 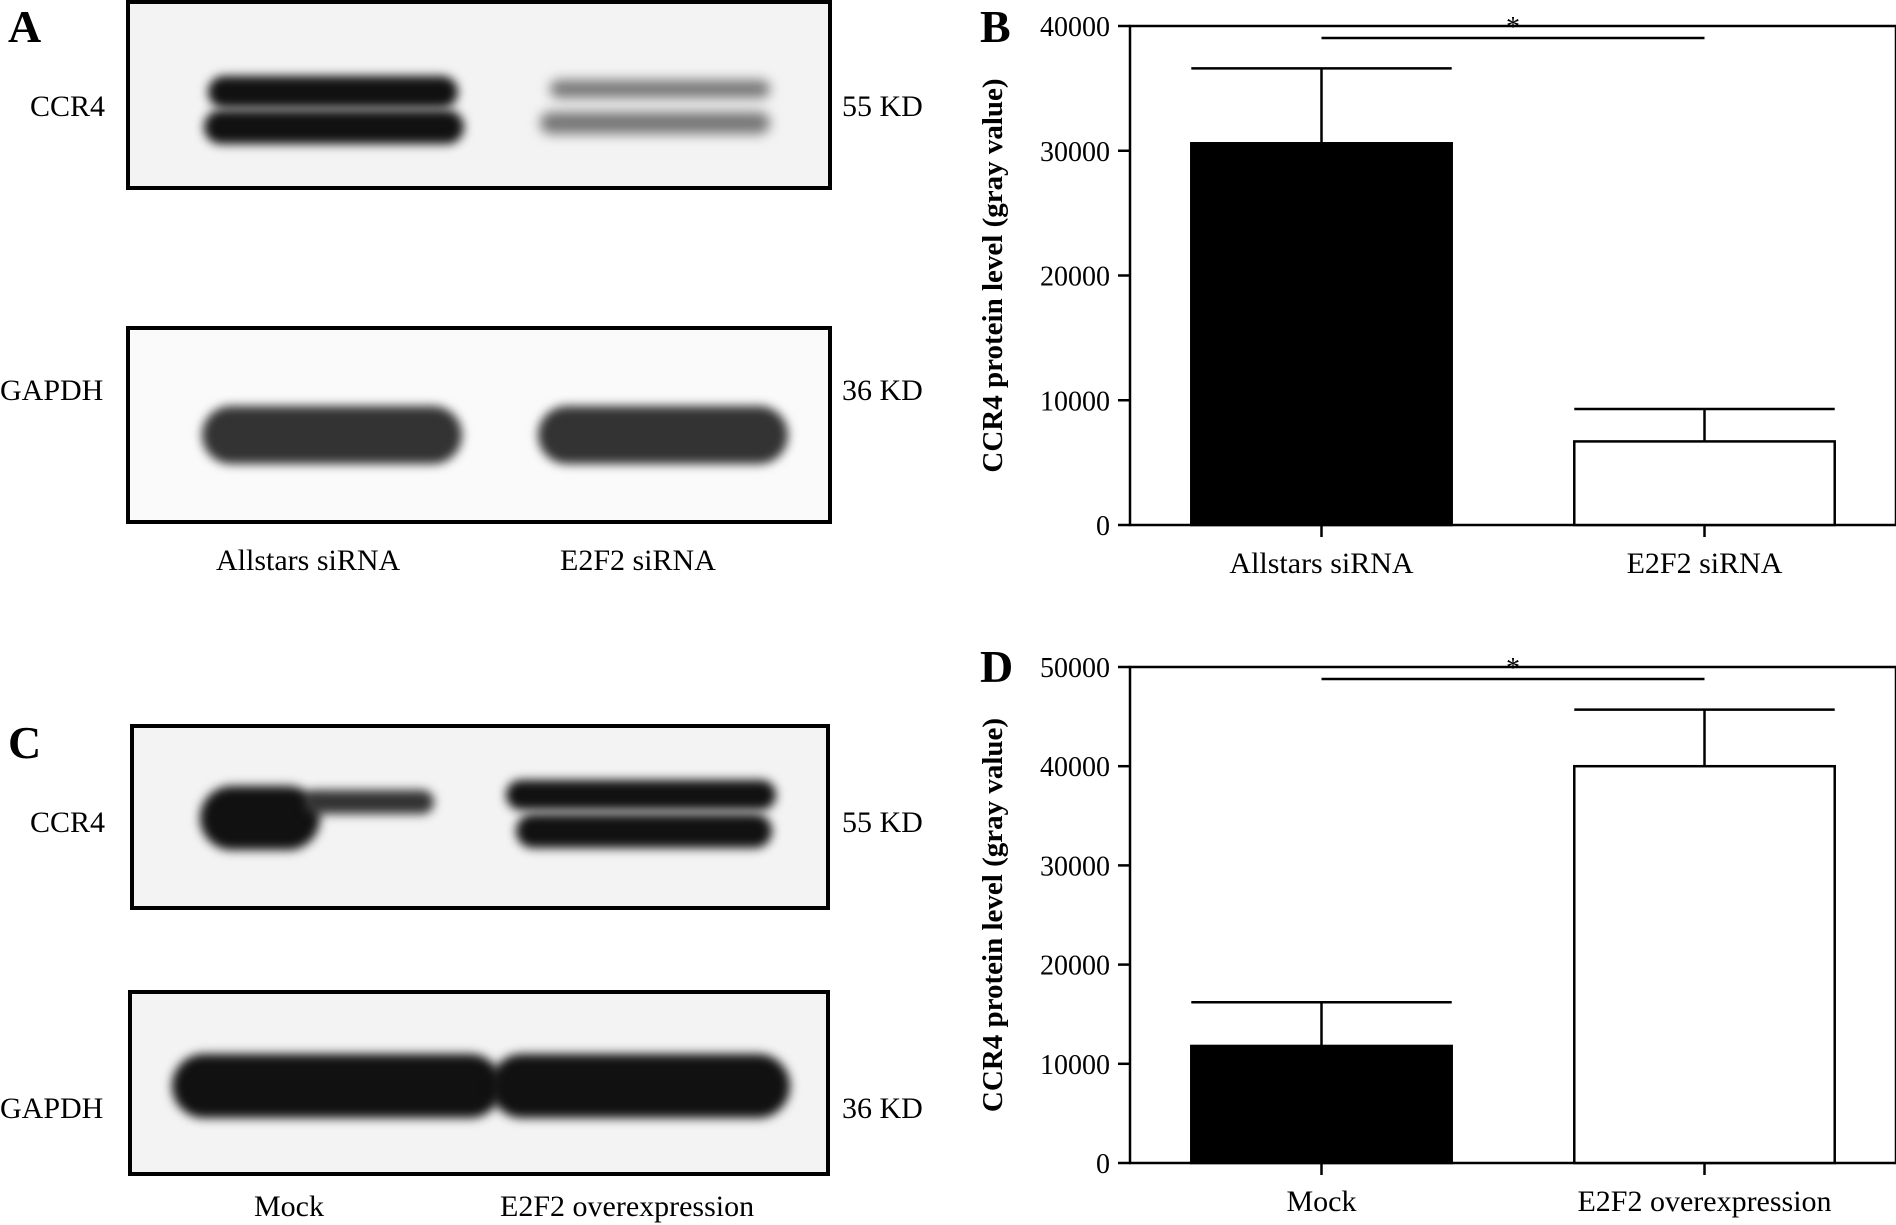 What do you see at coordinates (52, 1108) in the screenshot?
I see `blot-c-bottom-label: GAPDH` at bounding box center [52, 1108].